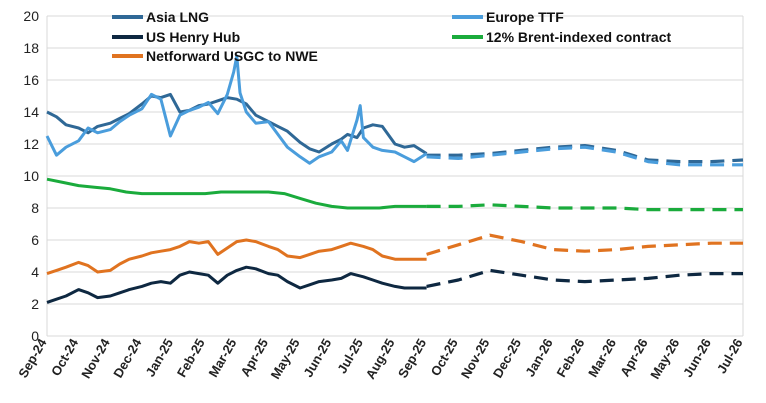  I want to click on legend-label-us-henry-hub: US Henry Hub, so click(193, 37).